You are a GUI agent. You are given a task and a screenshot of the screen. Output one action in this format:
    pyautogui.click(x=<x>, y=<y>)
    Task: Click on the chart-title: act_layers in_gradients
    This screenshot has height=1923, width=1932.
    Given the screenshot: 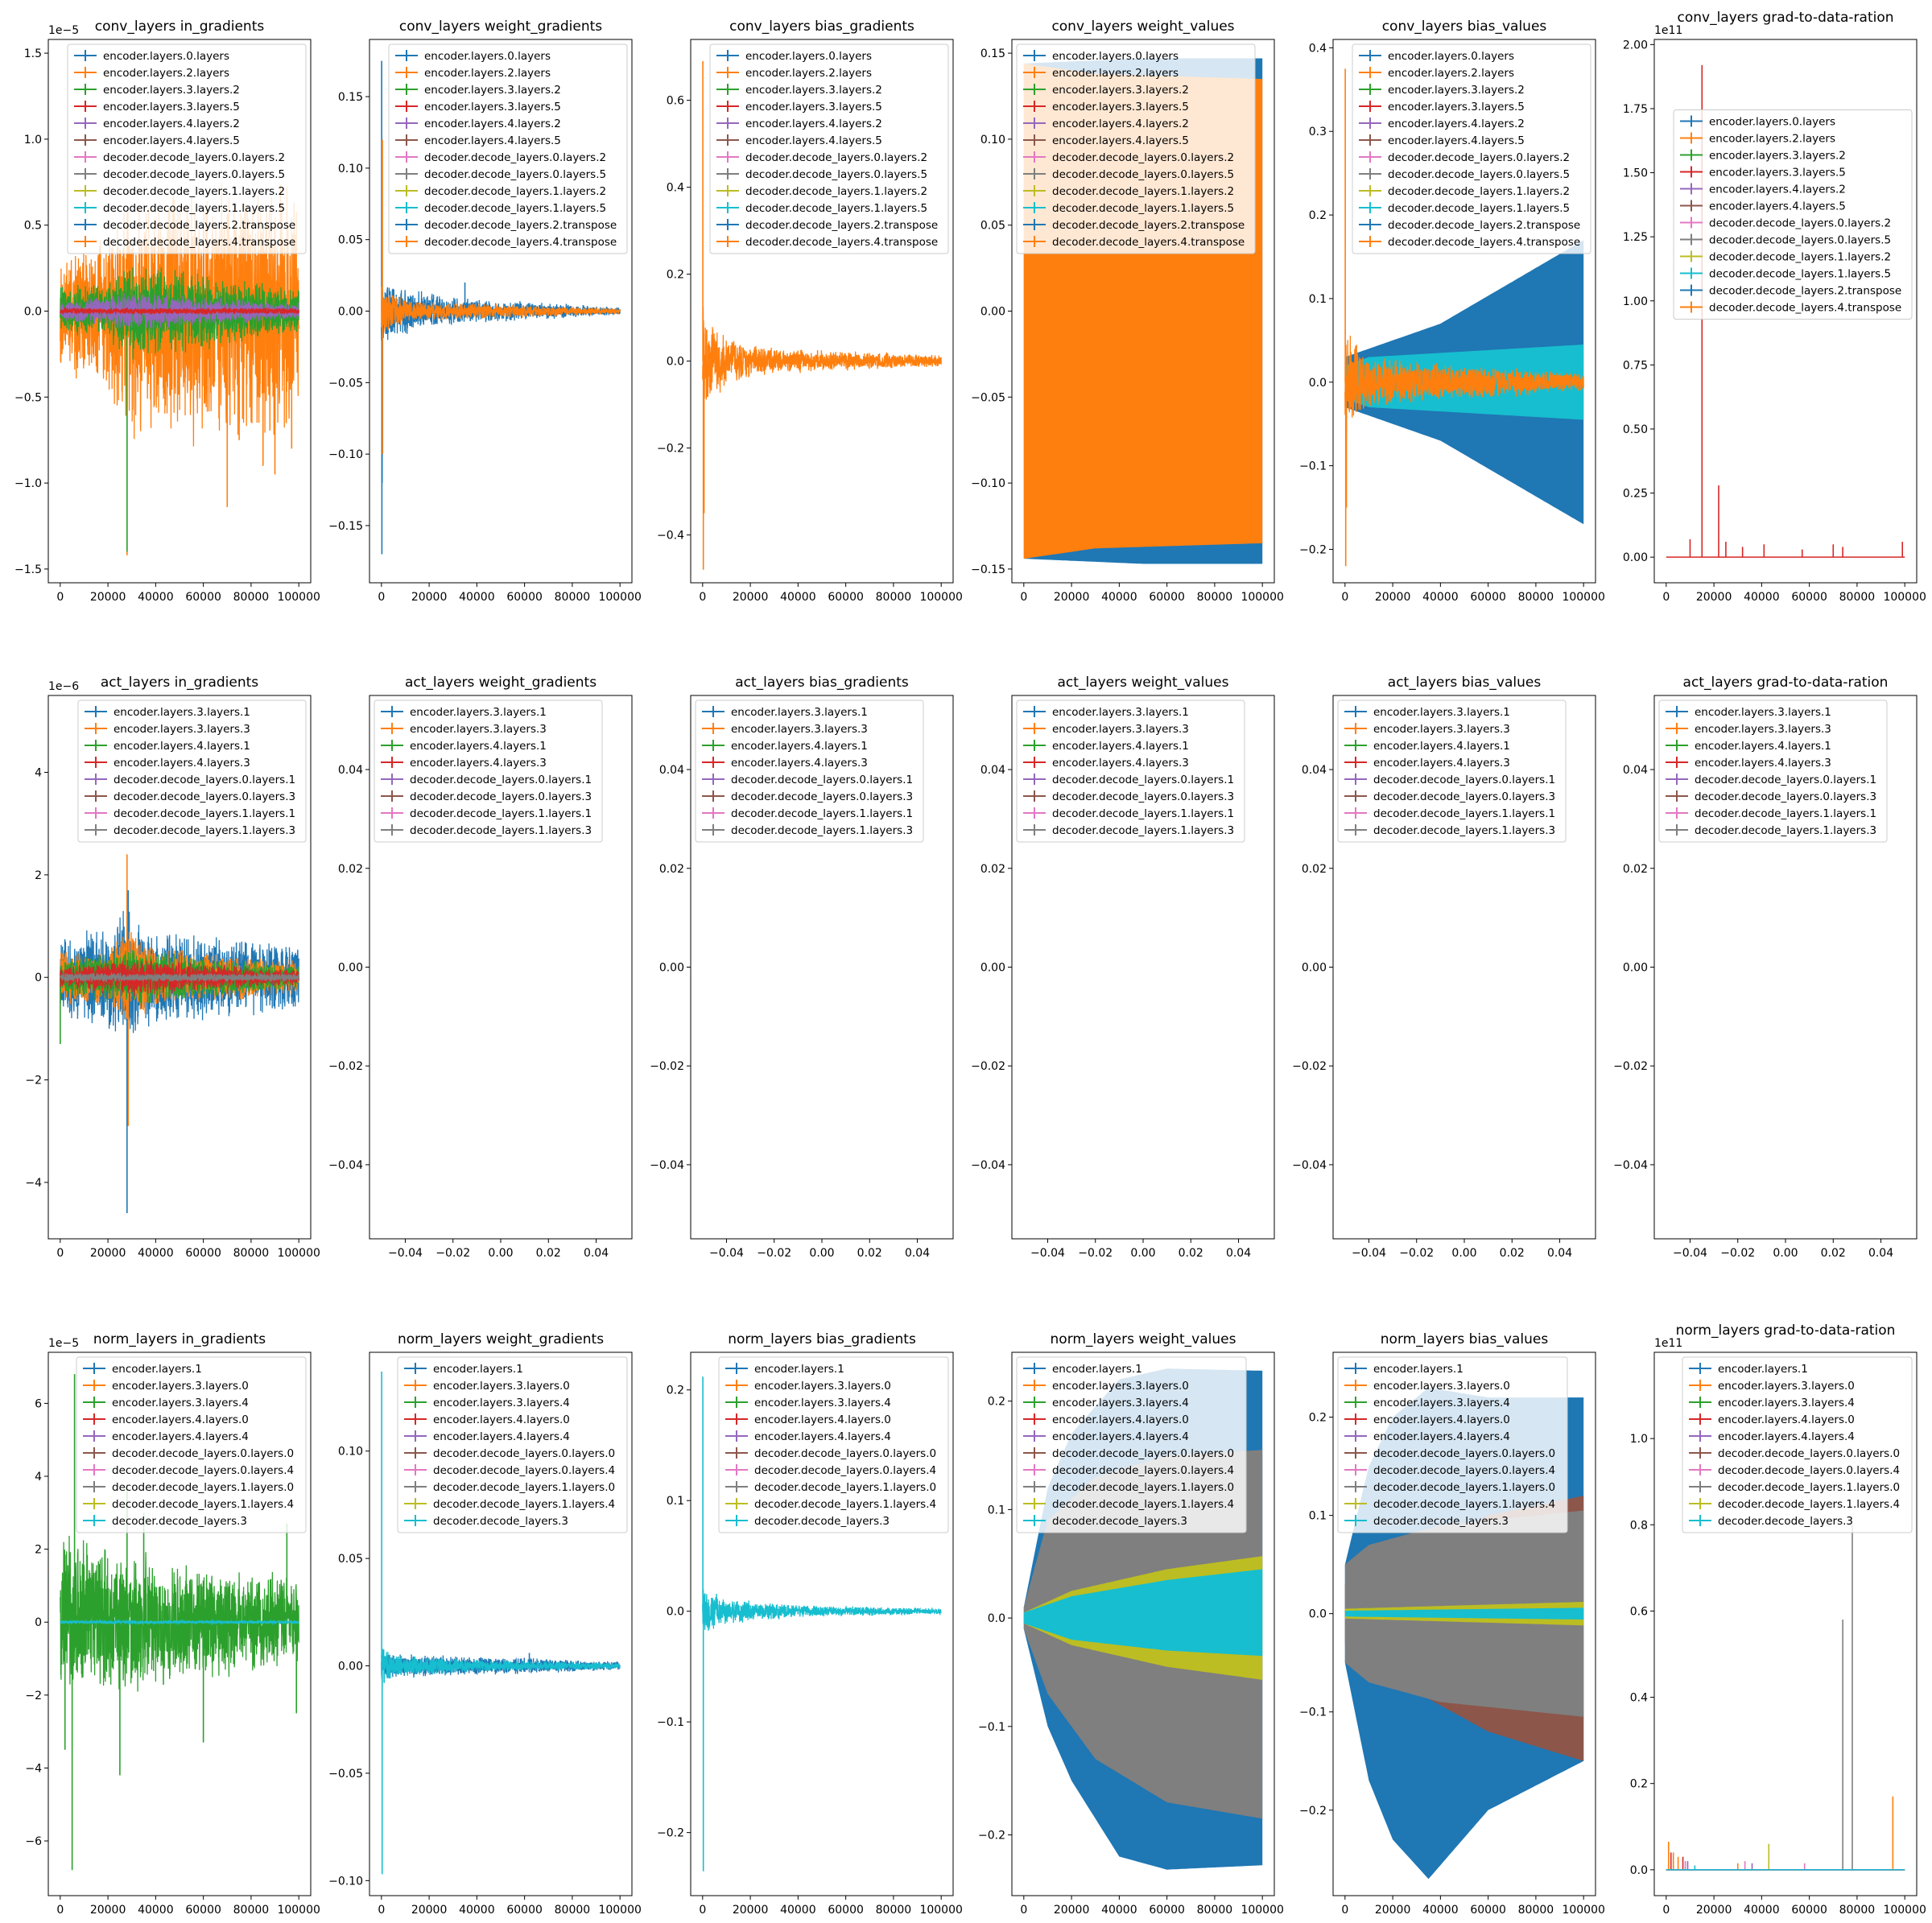 What is the action you would take?
    pyautogui.click(x=179, y=683)
    